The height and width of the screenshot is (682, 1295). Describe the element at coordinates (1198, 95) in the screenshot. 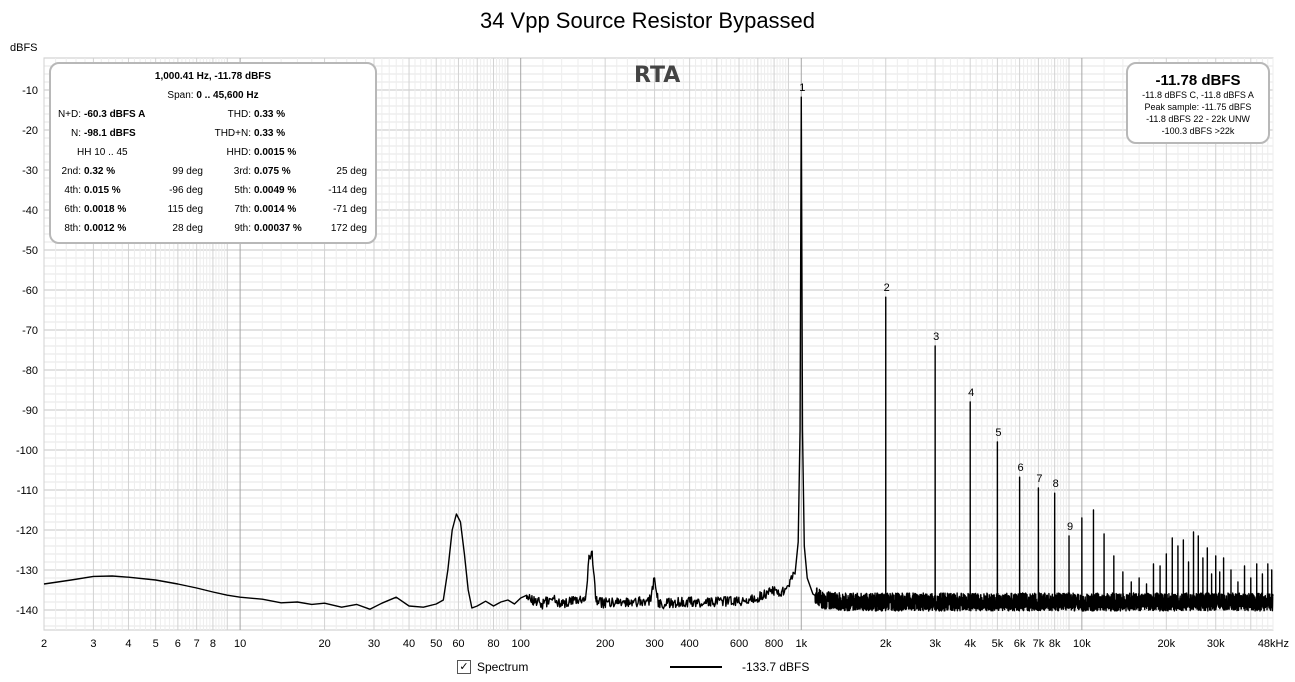

I see `level-weighted: -11.8 dBFS C, -11.8 dBFS A` at that location.